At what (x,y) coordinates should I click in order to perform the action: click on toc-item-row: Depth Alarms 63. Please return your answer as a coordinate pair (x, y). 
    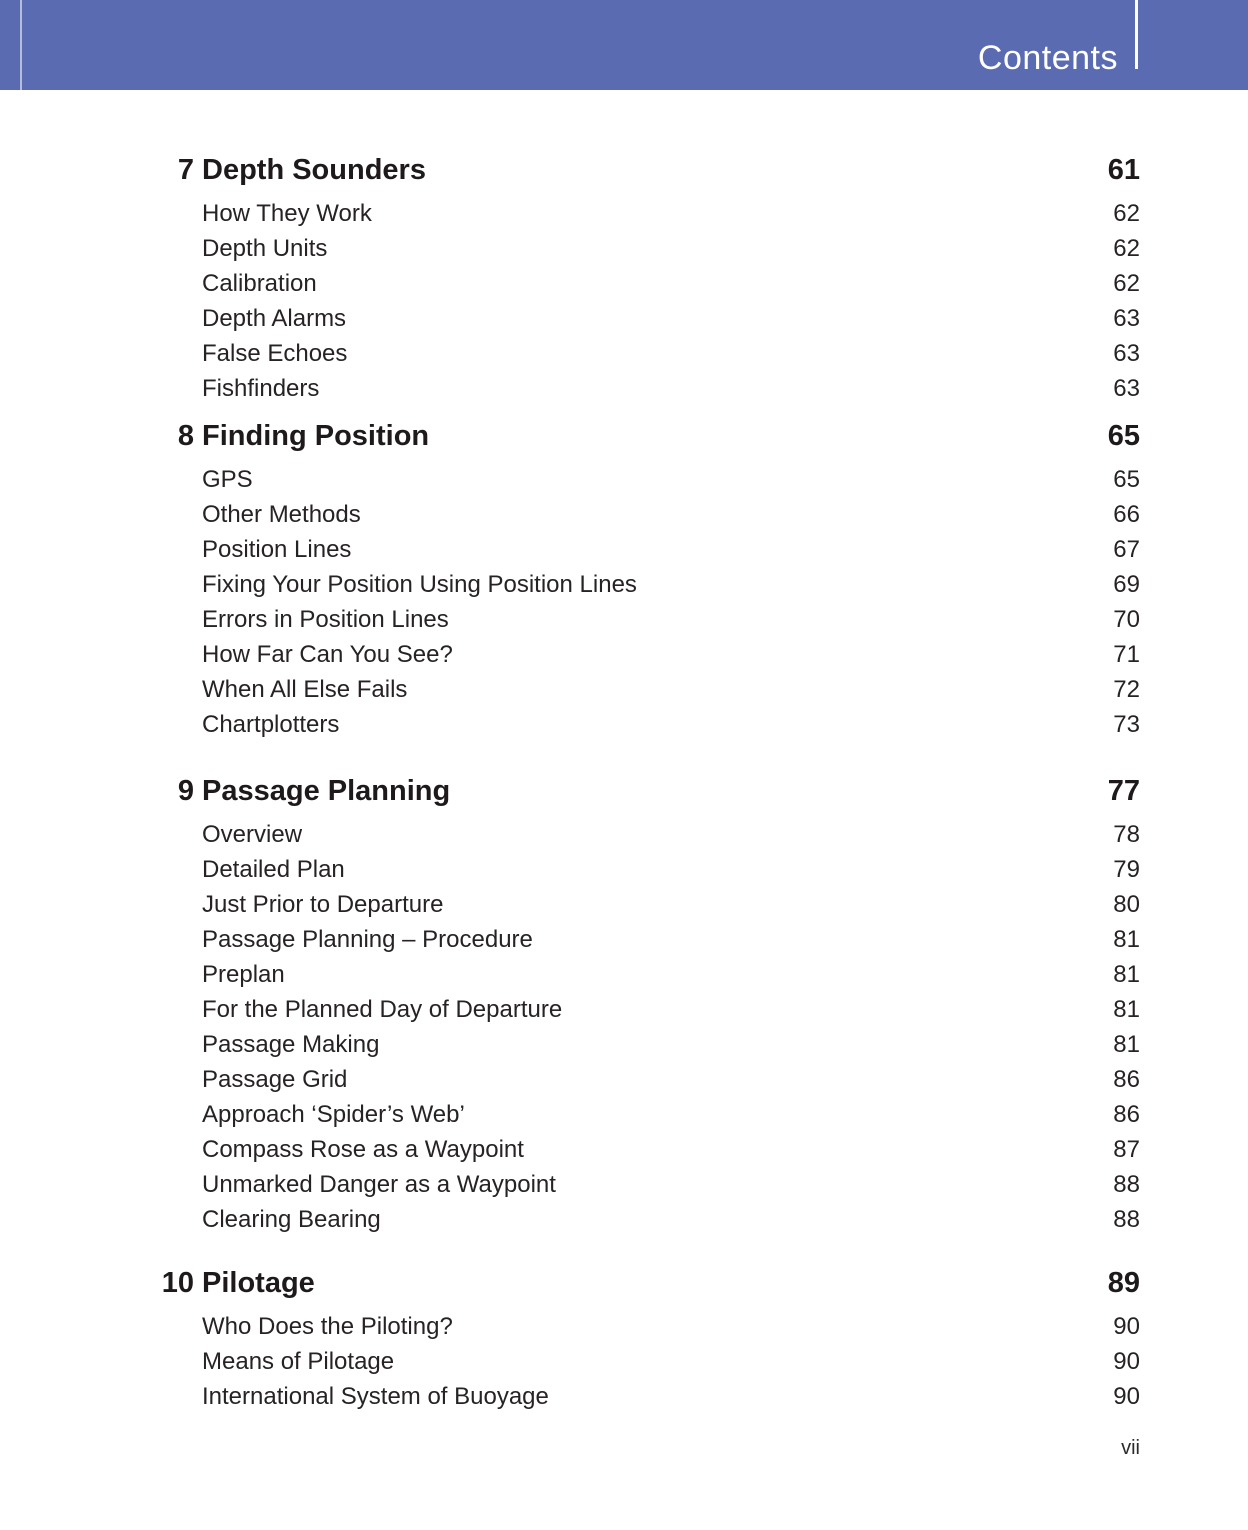
    Looking at the image, I should click on (643, 318).